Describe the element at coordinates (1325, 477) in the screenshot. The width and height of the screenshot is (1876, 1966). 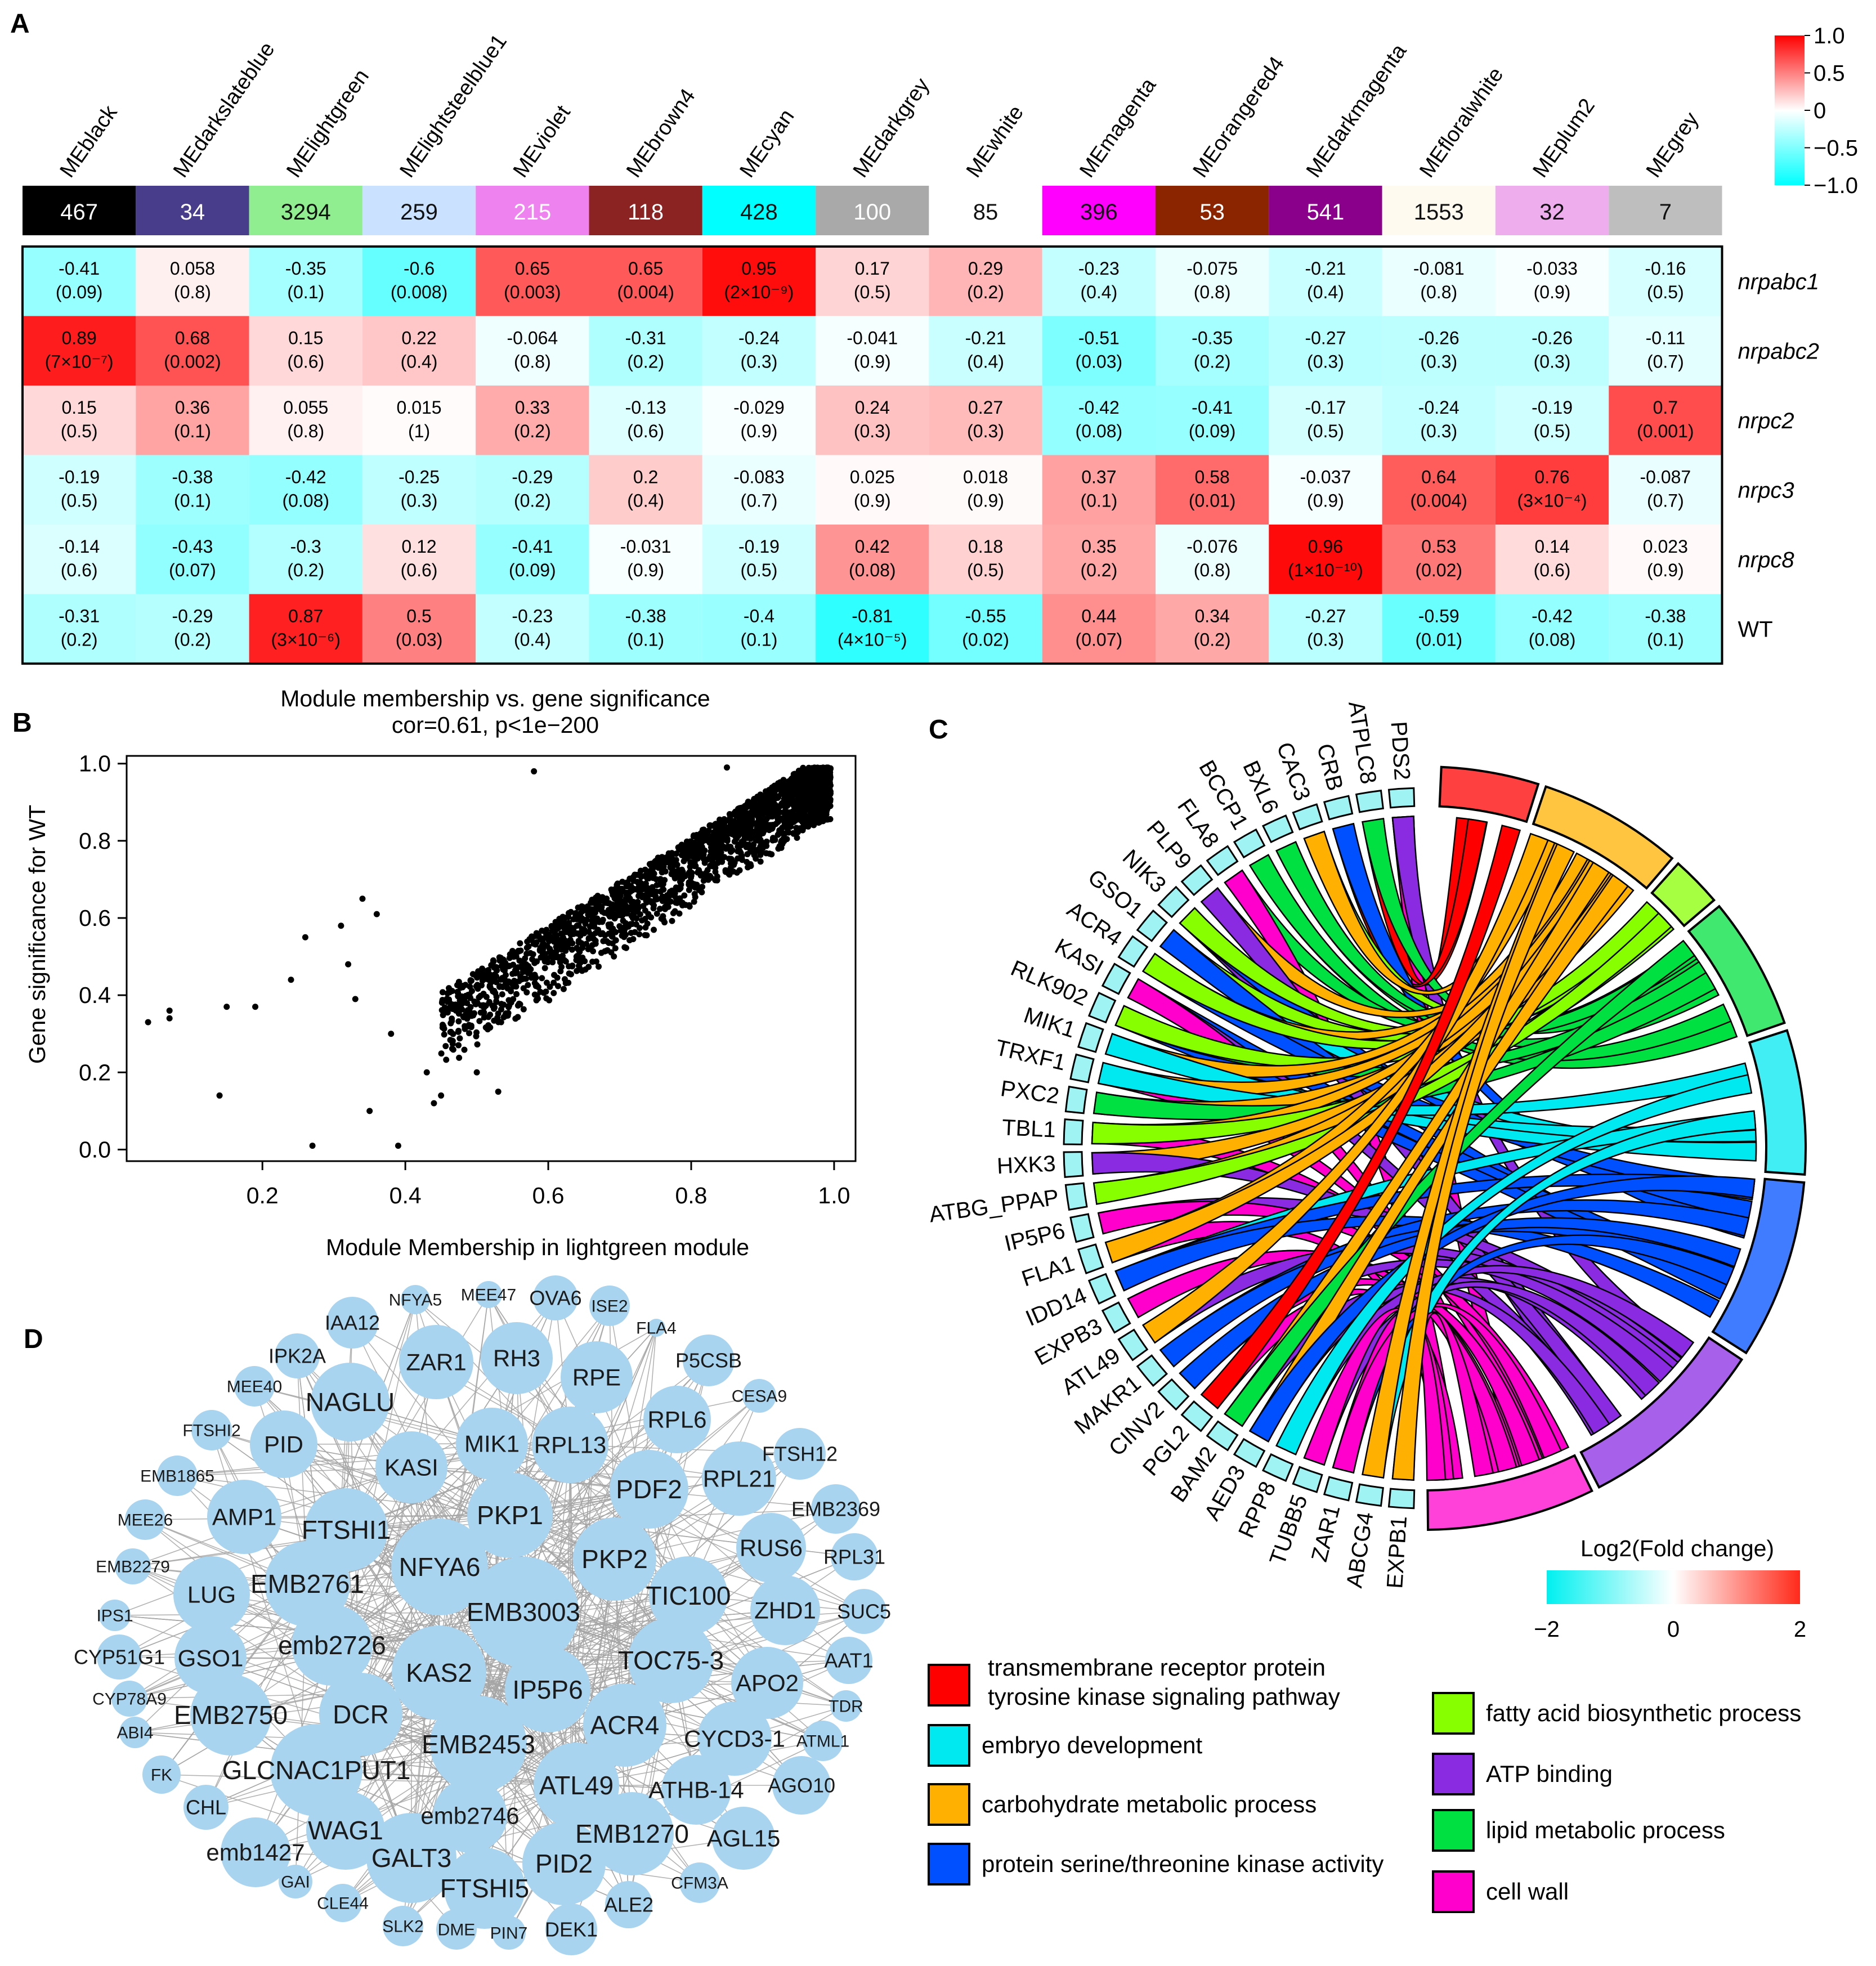
I see `heatmap-corr: -0.037` at that location.